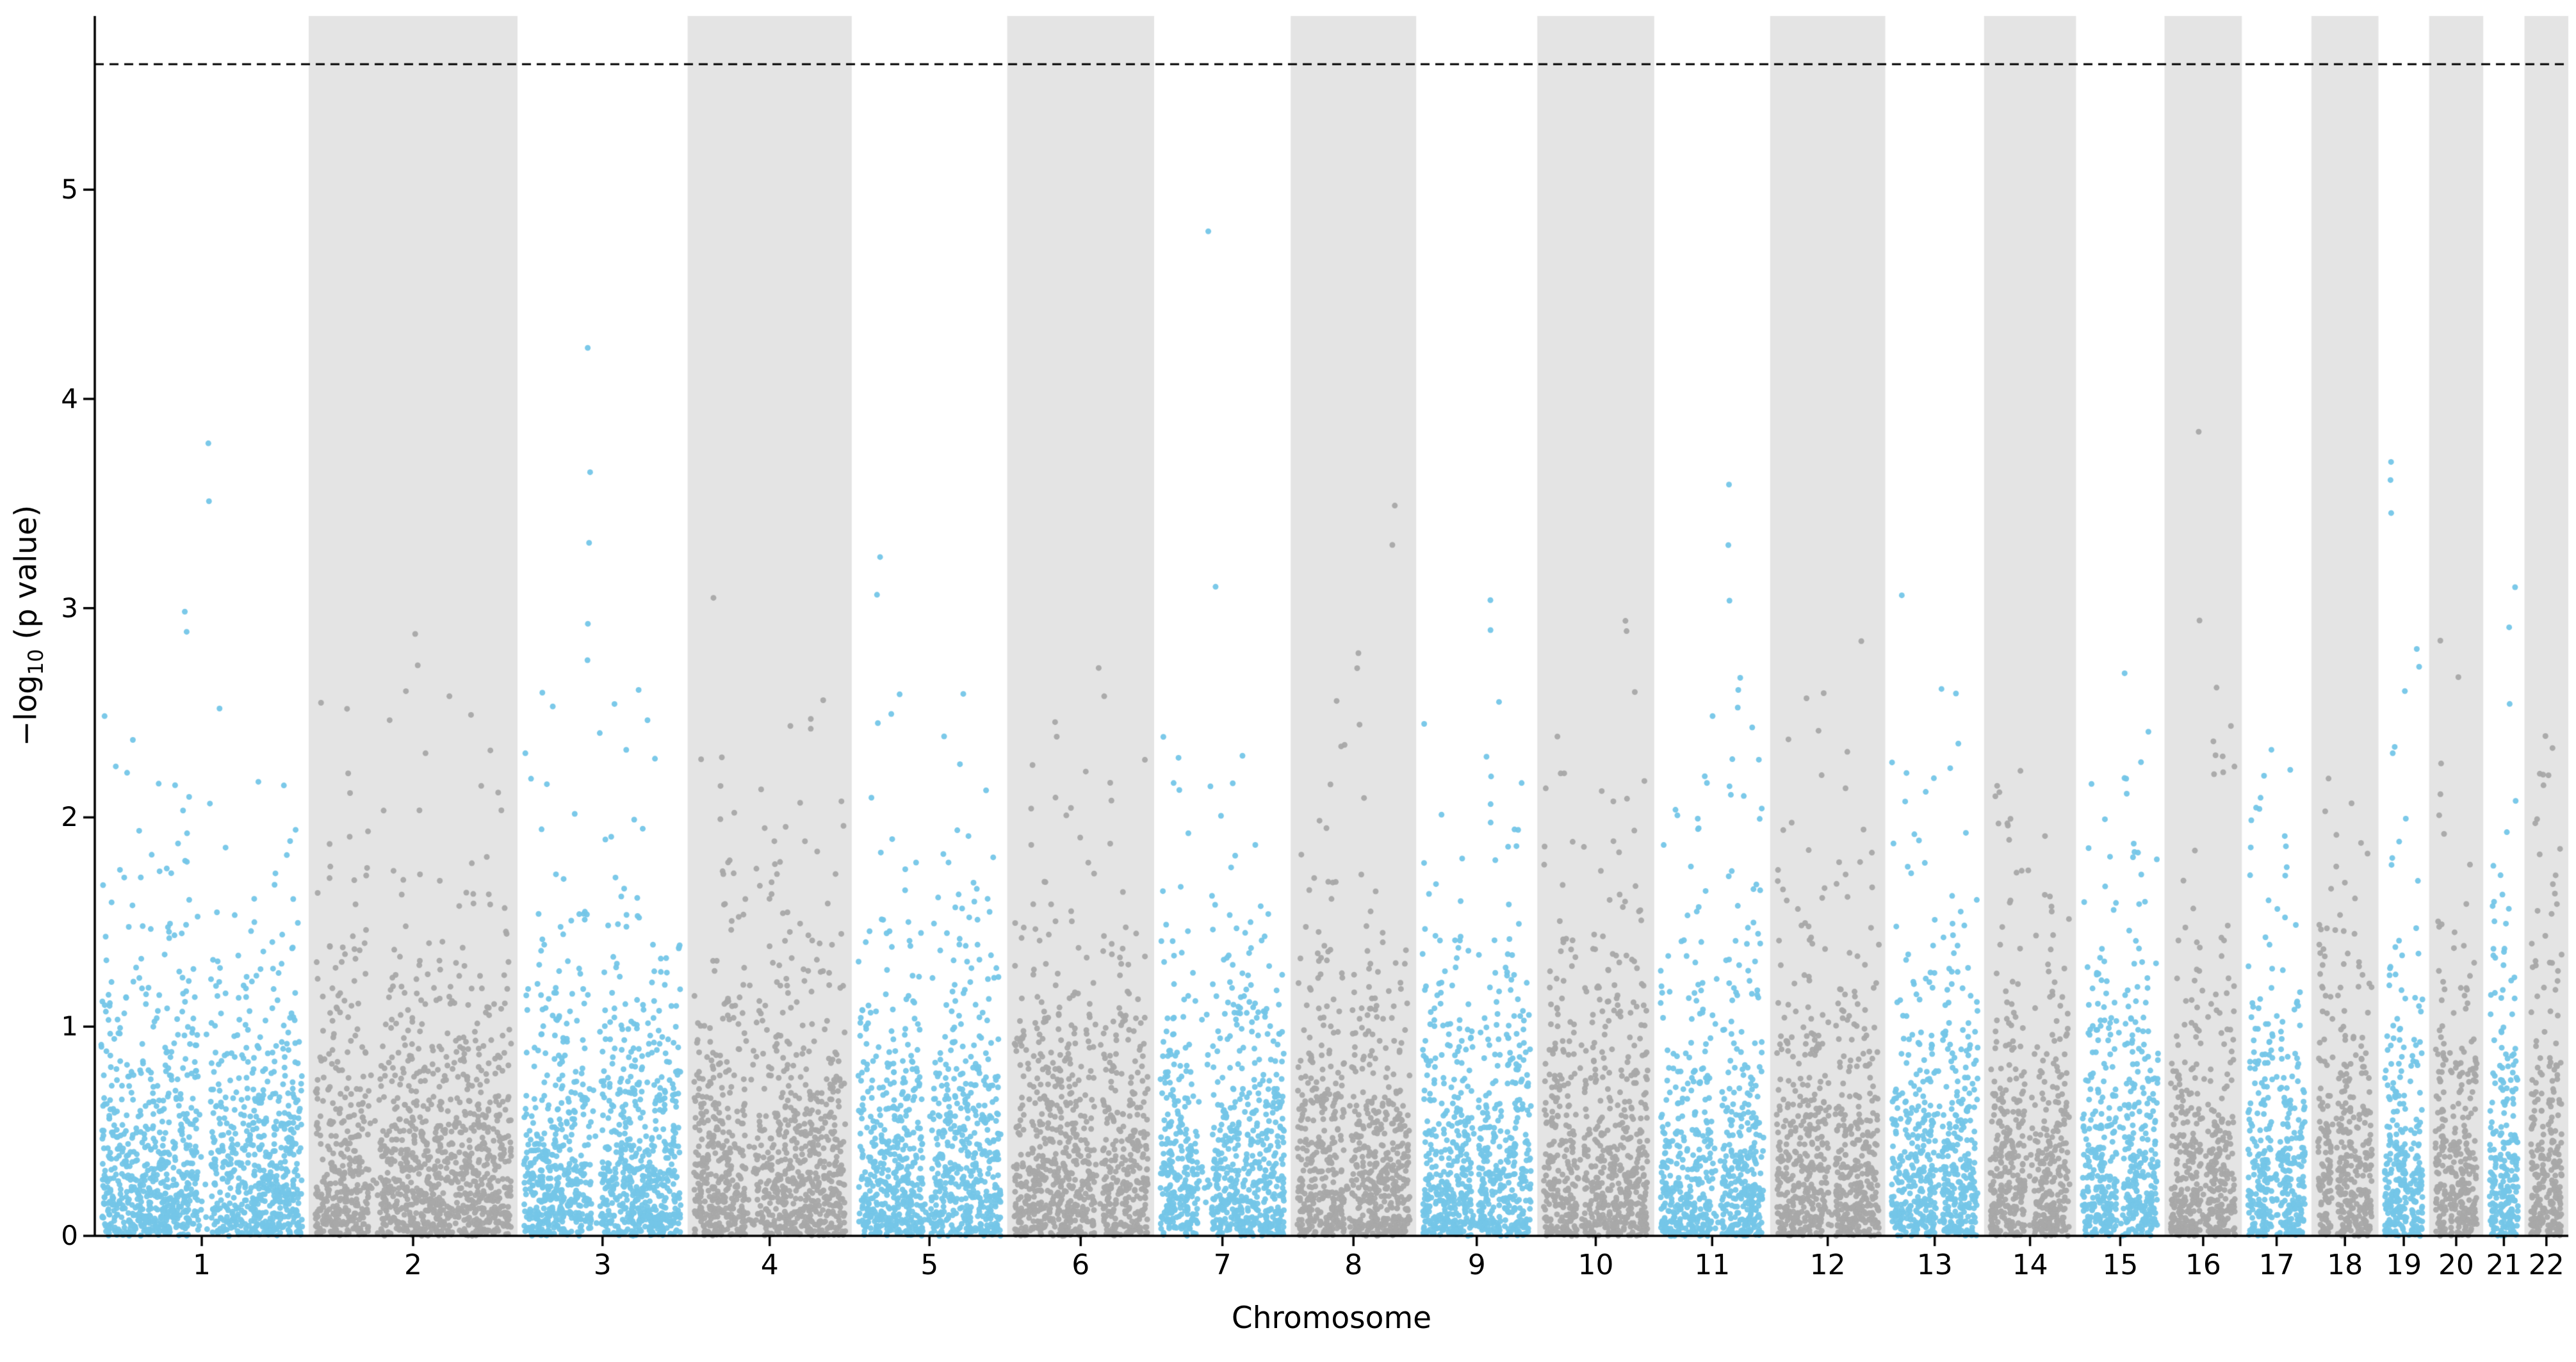 This screenshot has width=2576, height=1362. Describe the element at coordinates (69, 608) in the screenshot. I see `y-tick-label: 3` at that location.